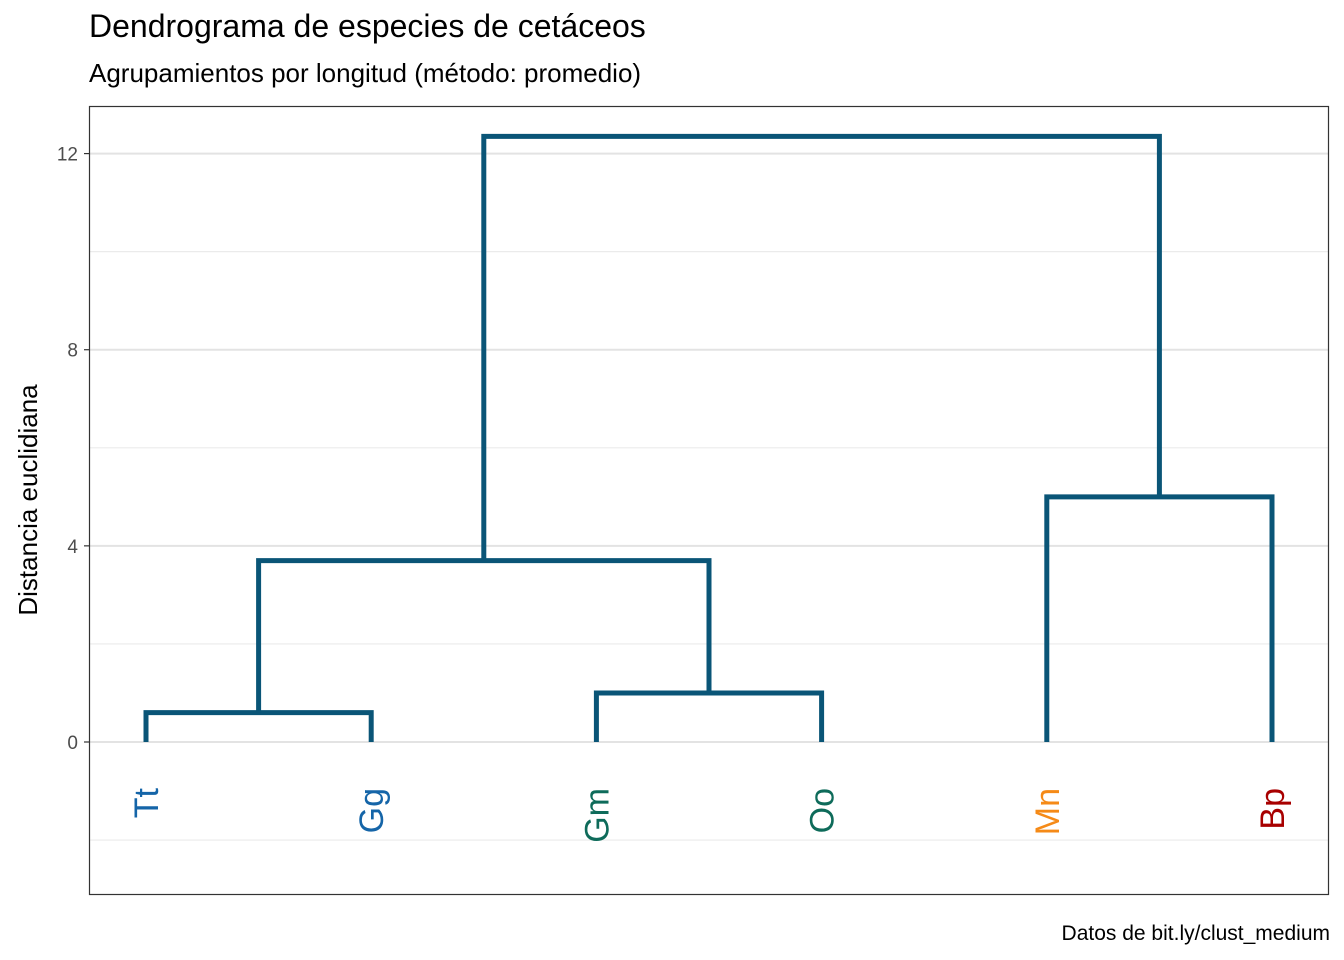 Image resolution: width=1344 pixels, height=960 pixels. What do you see at coordinates (710, 814) in the screenshot?
I see `leaf-labels: Tt Gg Gm Oo Mn Bp` at bounding box center [710, 814].